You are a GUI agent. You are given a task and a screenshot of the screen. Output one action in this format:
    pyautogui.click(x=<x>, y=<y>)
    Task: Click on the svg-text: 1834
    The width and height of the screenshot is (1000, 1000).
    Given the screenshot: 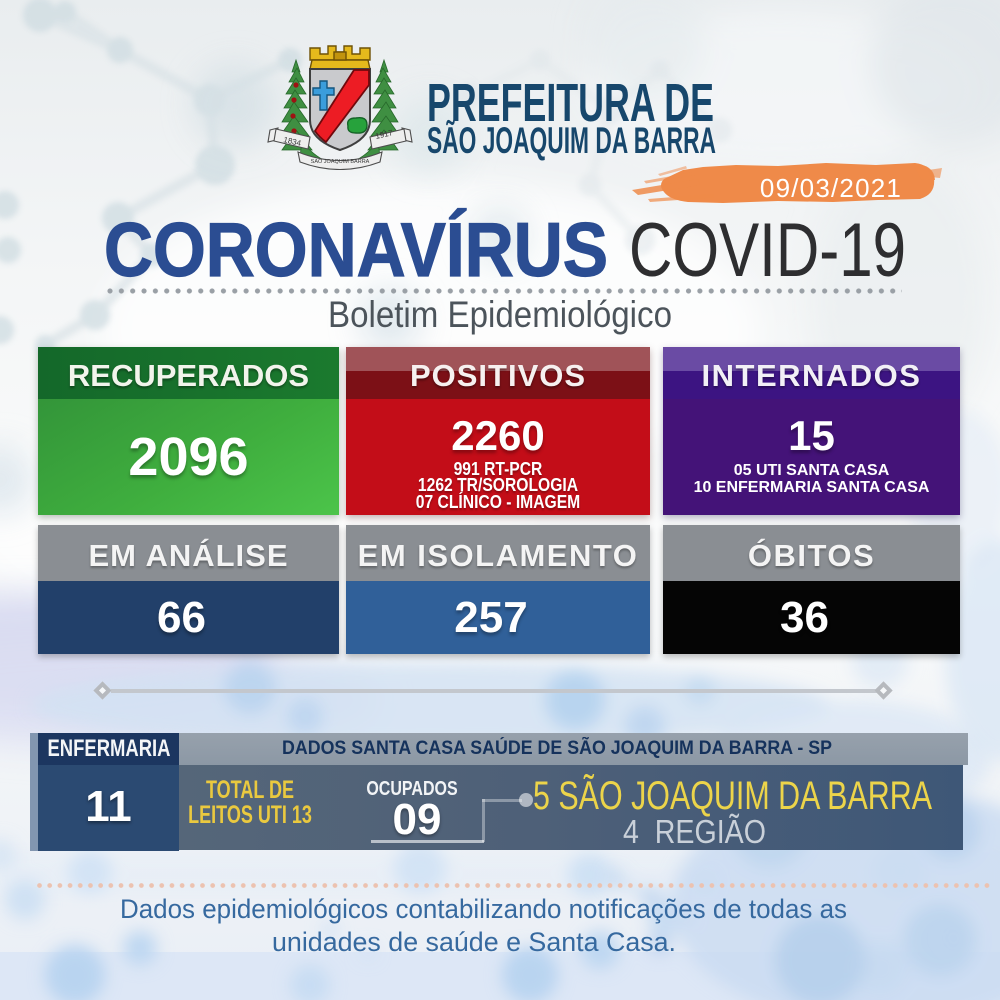 What is the action you would take?
    pyautogui.click(x=293, y=141)
    